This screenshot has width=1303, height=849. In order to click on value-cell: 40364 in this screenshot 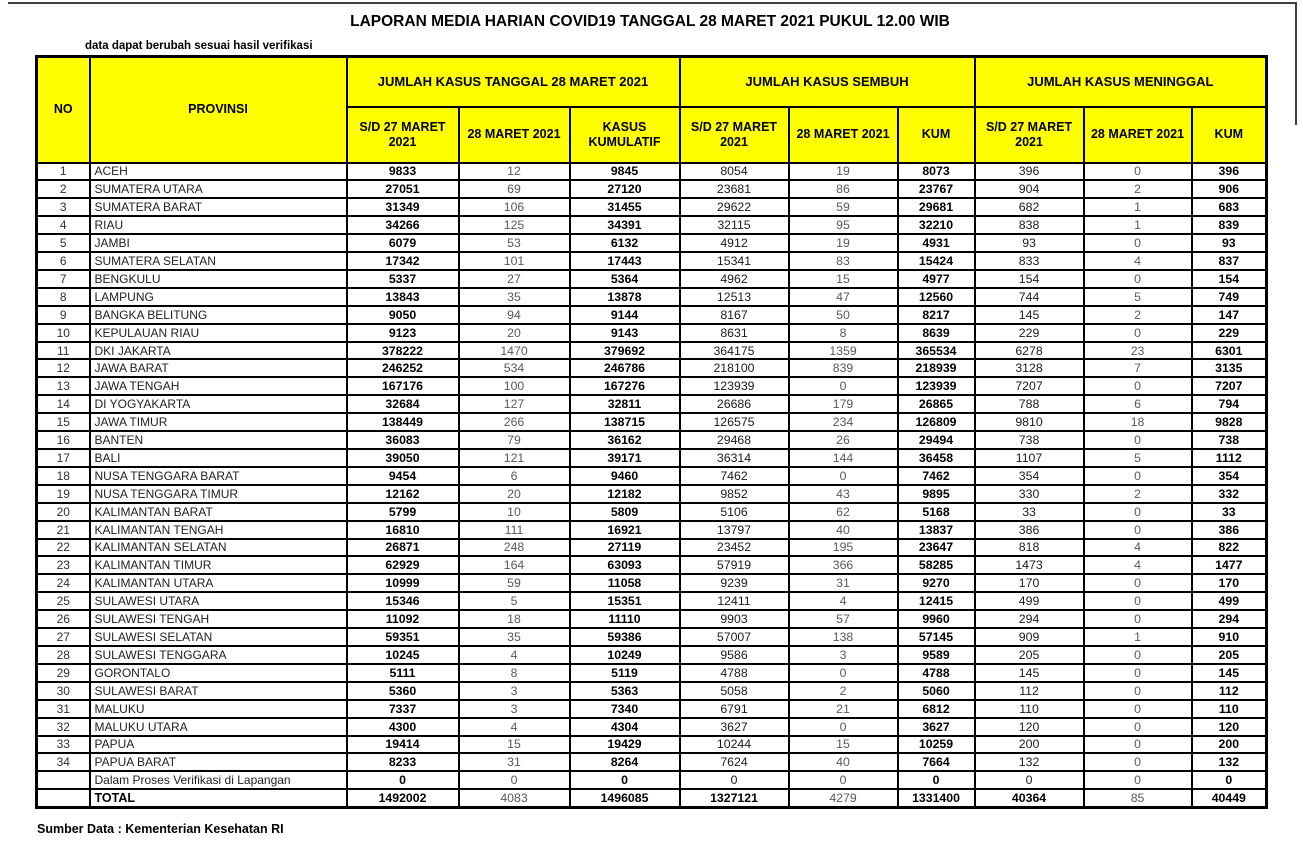, I will do `click(1029, 798)`.